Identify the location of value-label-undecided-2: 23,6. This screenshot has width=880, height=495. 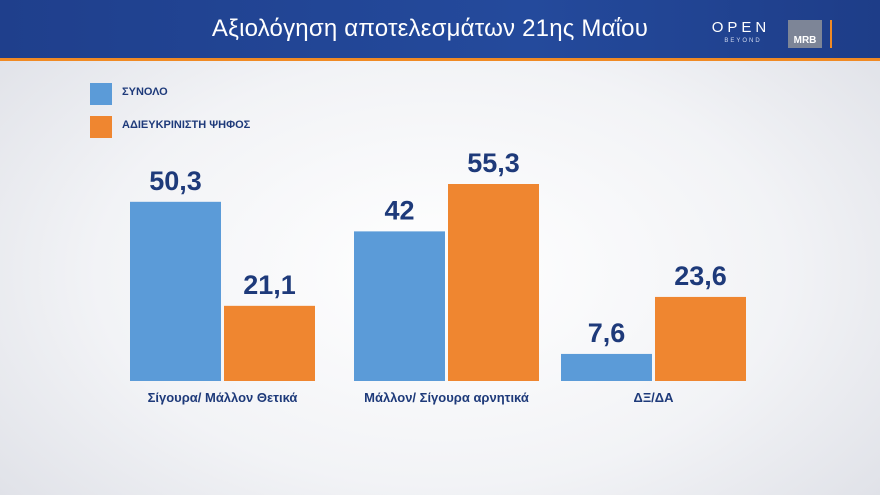
(700, 276).